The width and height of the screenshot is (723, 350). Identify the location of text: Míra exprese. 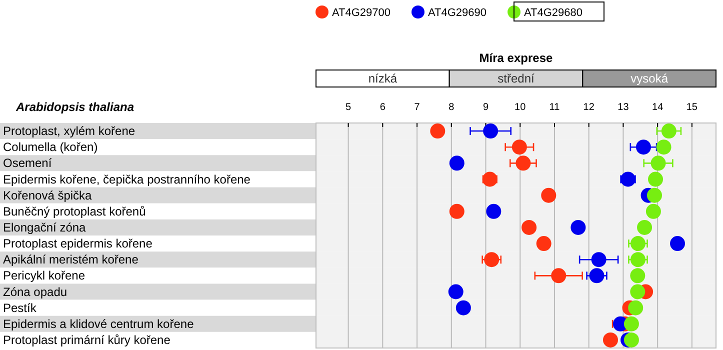
(516, 58).